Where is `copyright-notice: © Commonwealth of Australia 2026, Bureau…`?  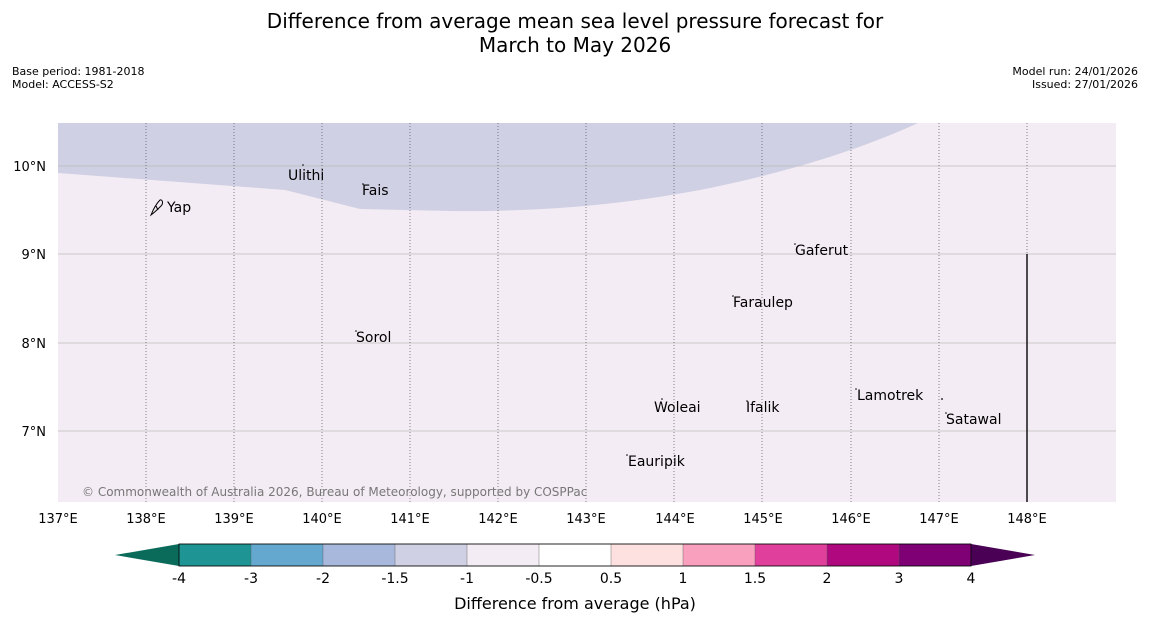
copyright-notice: © Commonwealth of Australia 2026, Bureau… is located at coordinates (334, 492).